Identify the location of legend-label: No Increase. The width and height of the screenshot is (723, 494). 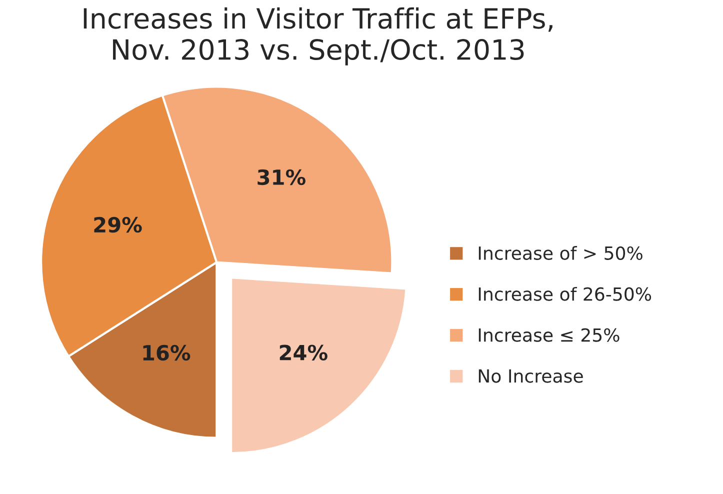
(530, 376).